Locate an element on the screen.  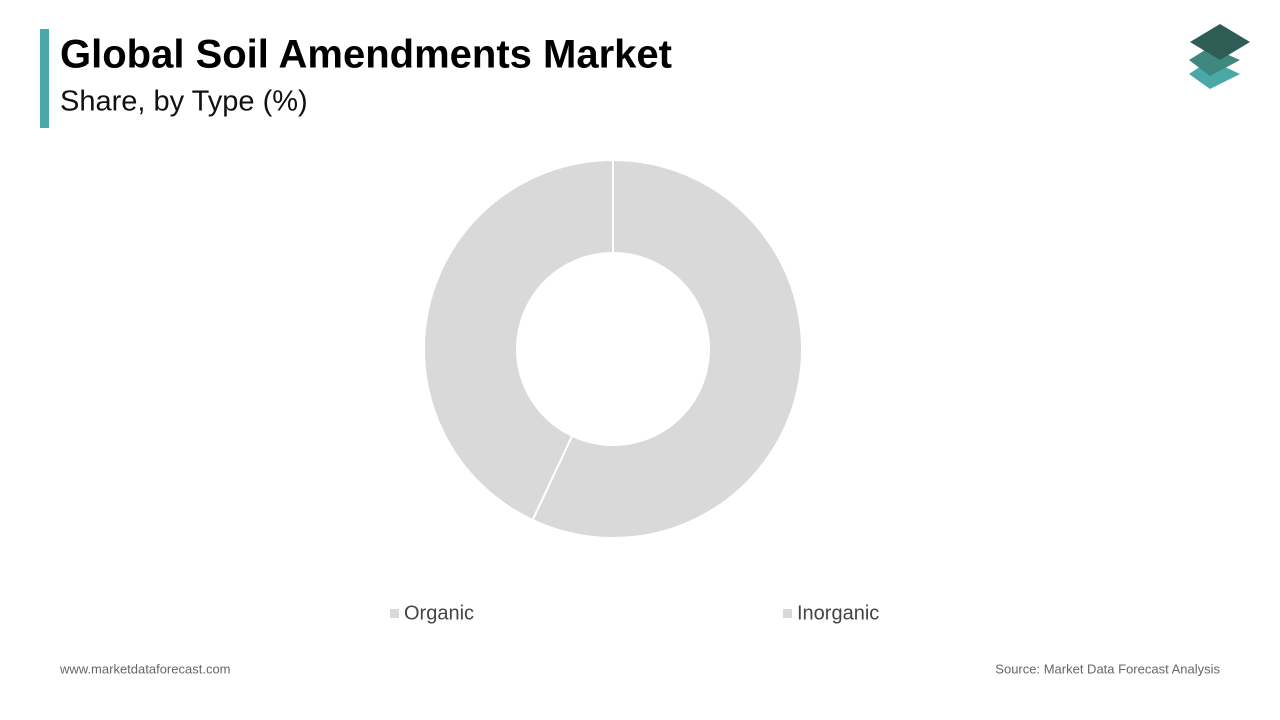
legend-label: Organic is located at coordinates (439, 613).